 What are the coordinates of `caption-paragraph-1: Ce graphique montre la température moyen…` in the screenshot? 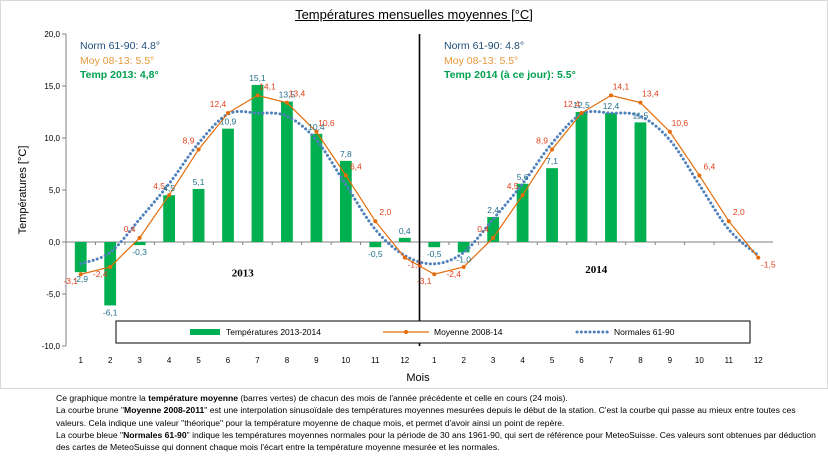 It's located at (441, 398).